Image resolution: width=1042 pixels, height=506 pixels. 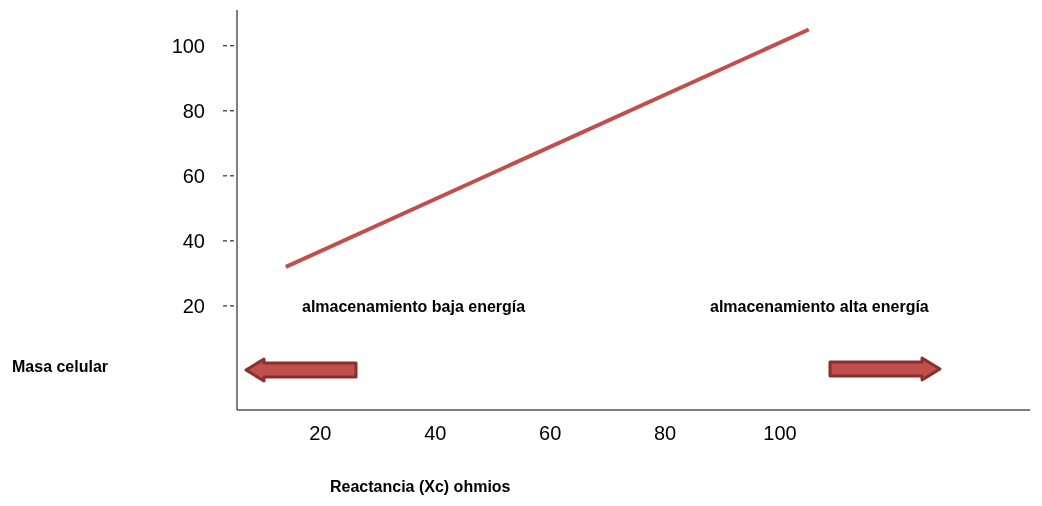 I want to click on annotation: almacenamiento alta energía, so click(x=819, y=307).